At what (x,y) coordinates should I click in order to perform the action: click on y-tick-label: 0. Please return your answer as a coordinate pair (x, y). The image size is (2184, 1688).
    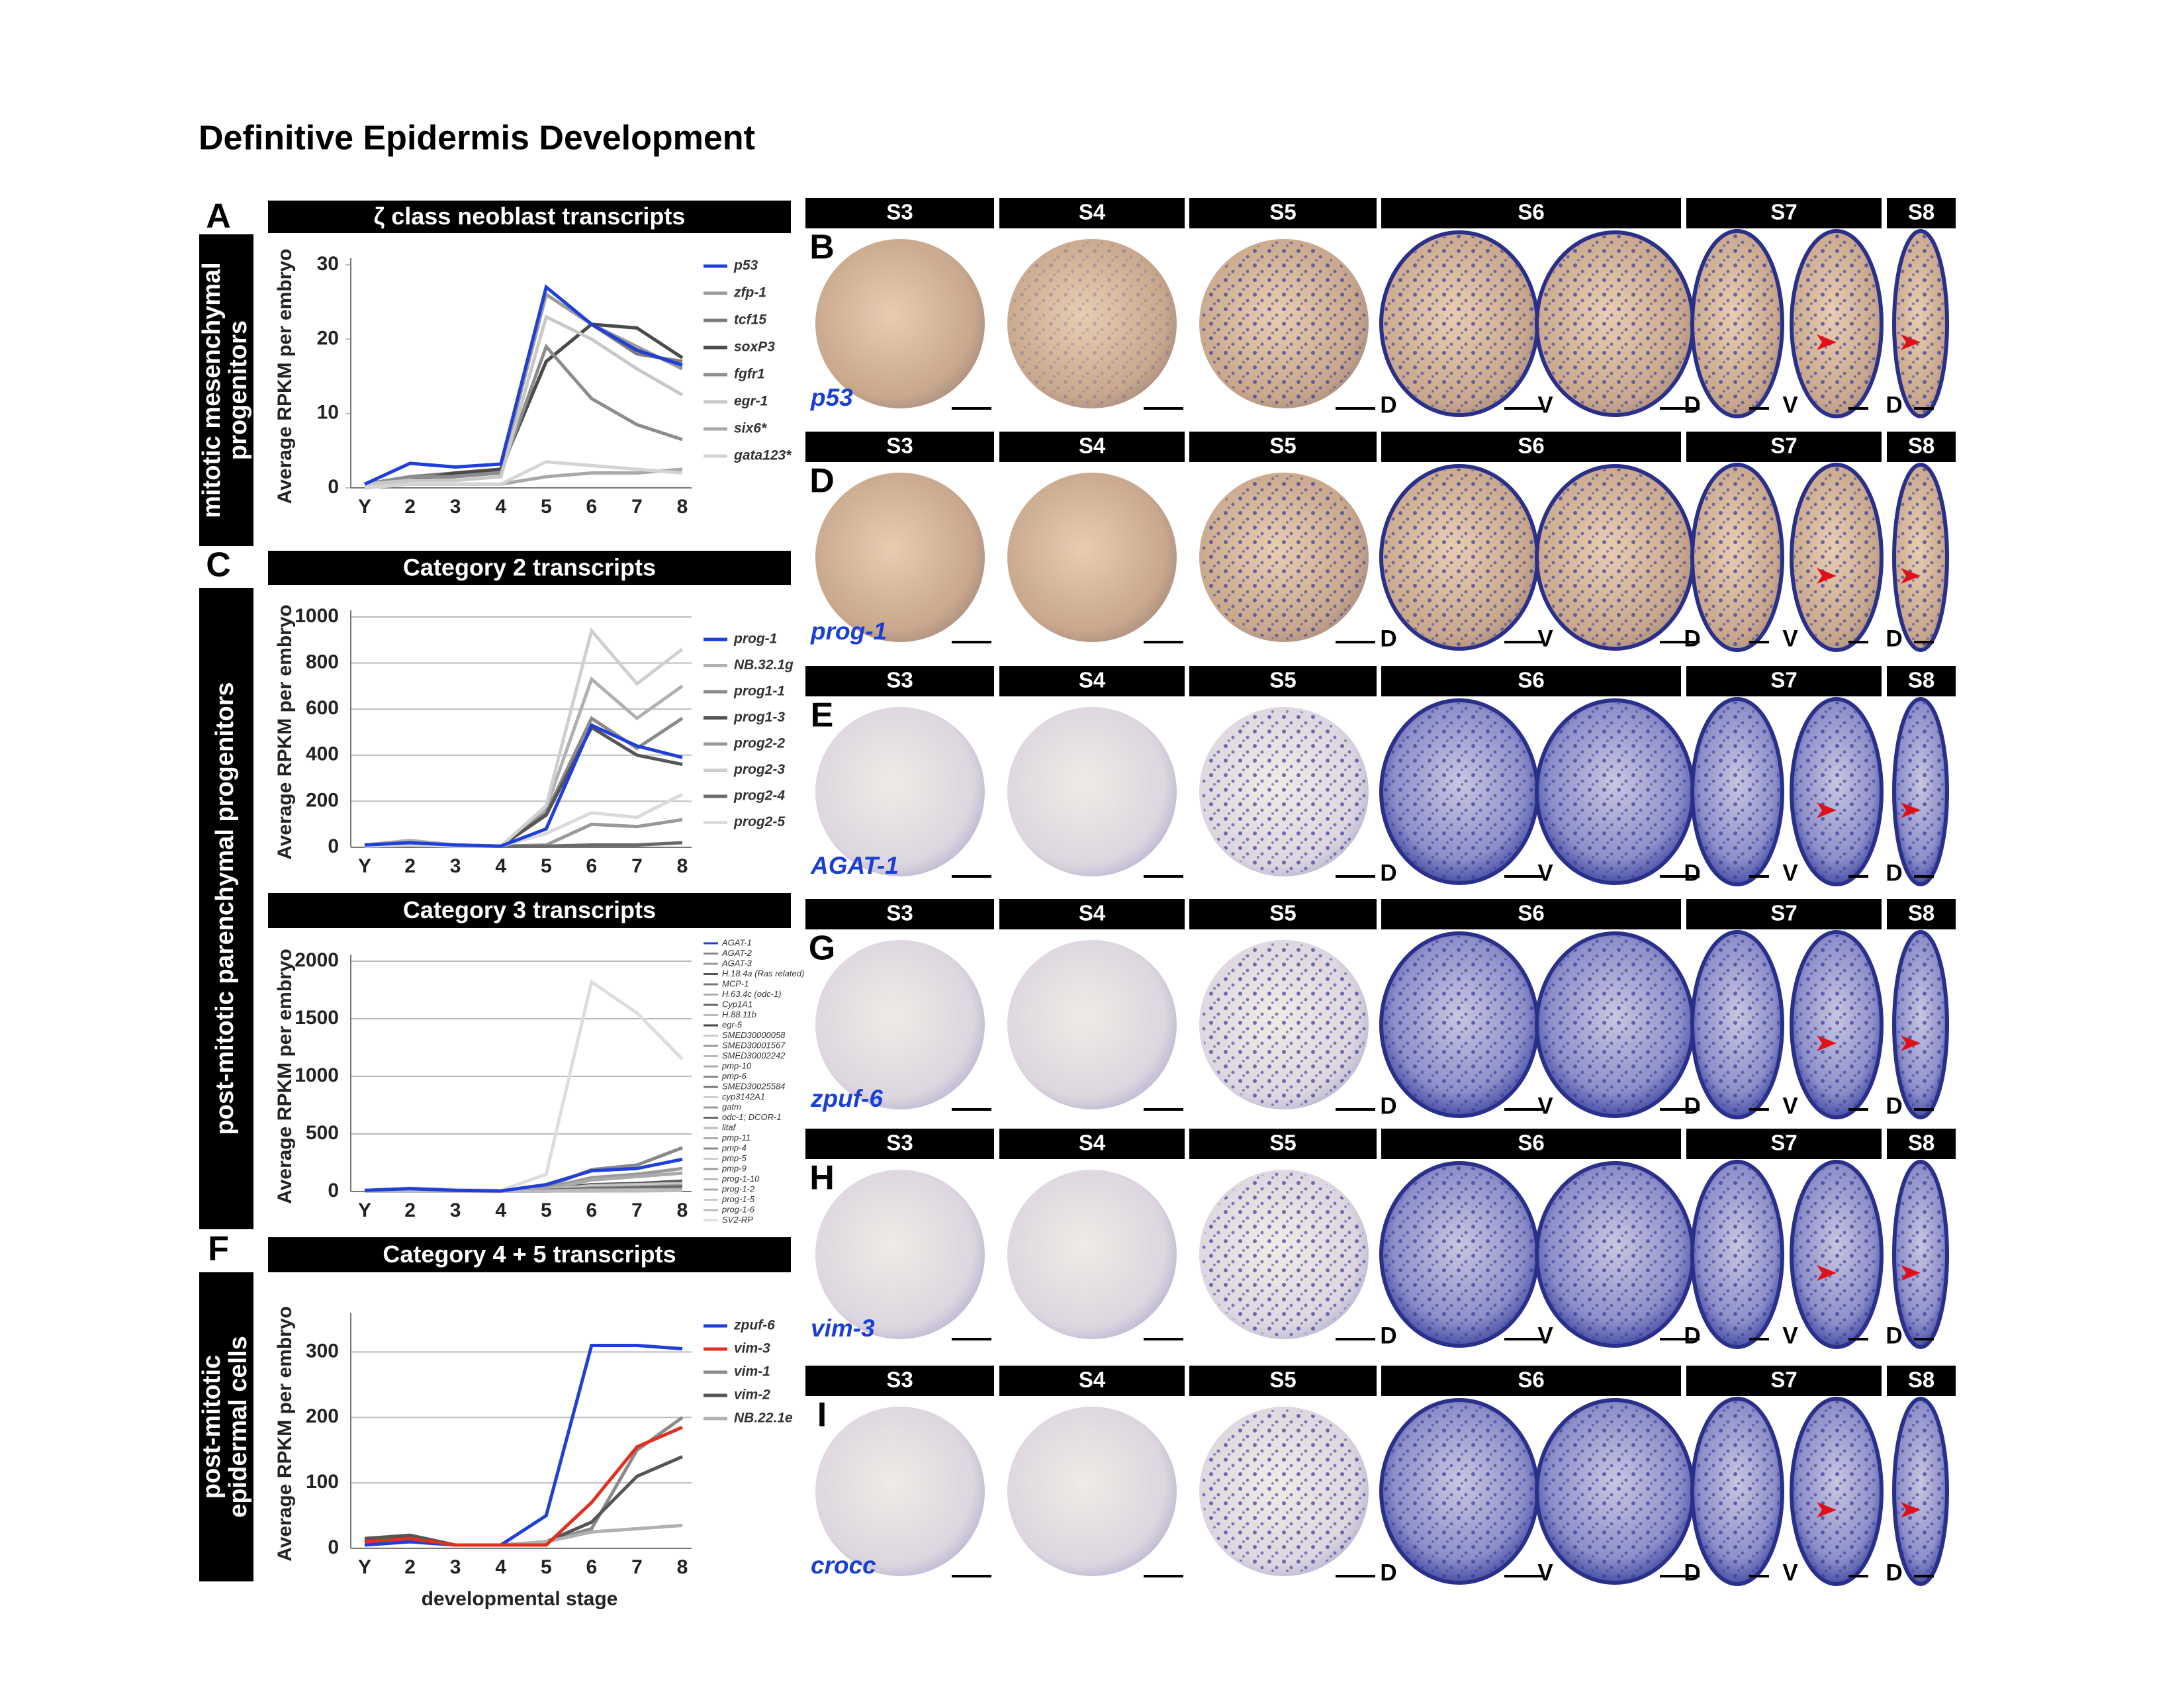
    Looking at the image, I should click on (333, 487).